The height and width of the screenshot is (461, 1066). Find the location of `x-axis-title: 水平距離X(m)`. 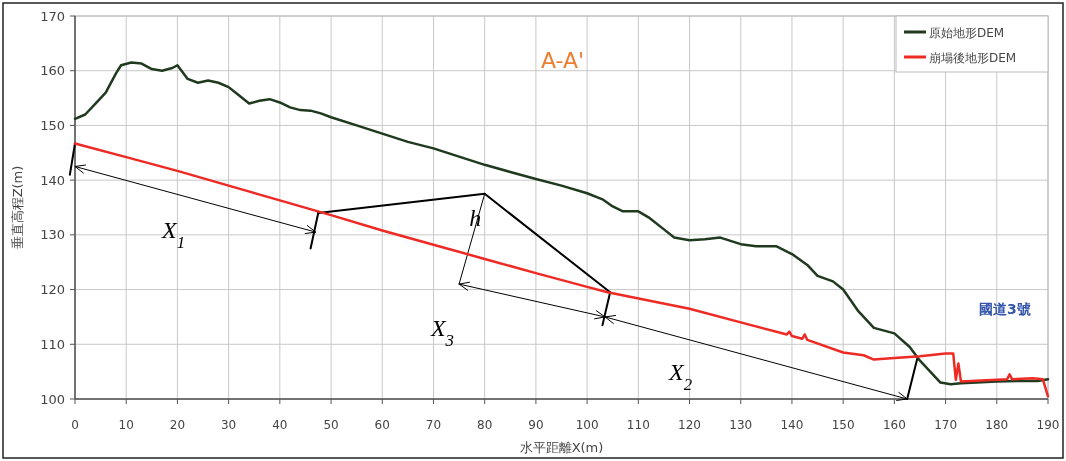

x-axis-title: 水平距離X(m) is located at coordinates (561, 447).